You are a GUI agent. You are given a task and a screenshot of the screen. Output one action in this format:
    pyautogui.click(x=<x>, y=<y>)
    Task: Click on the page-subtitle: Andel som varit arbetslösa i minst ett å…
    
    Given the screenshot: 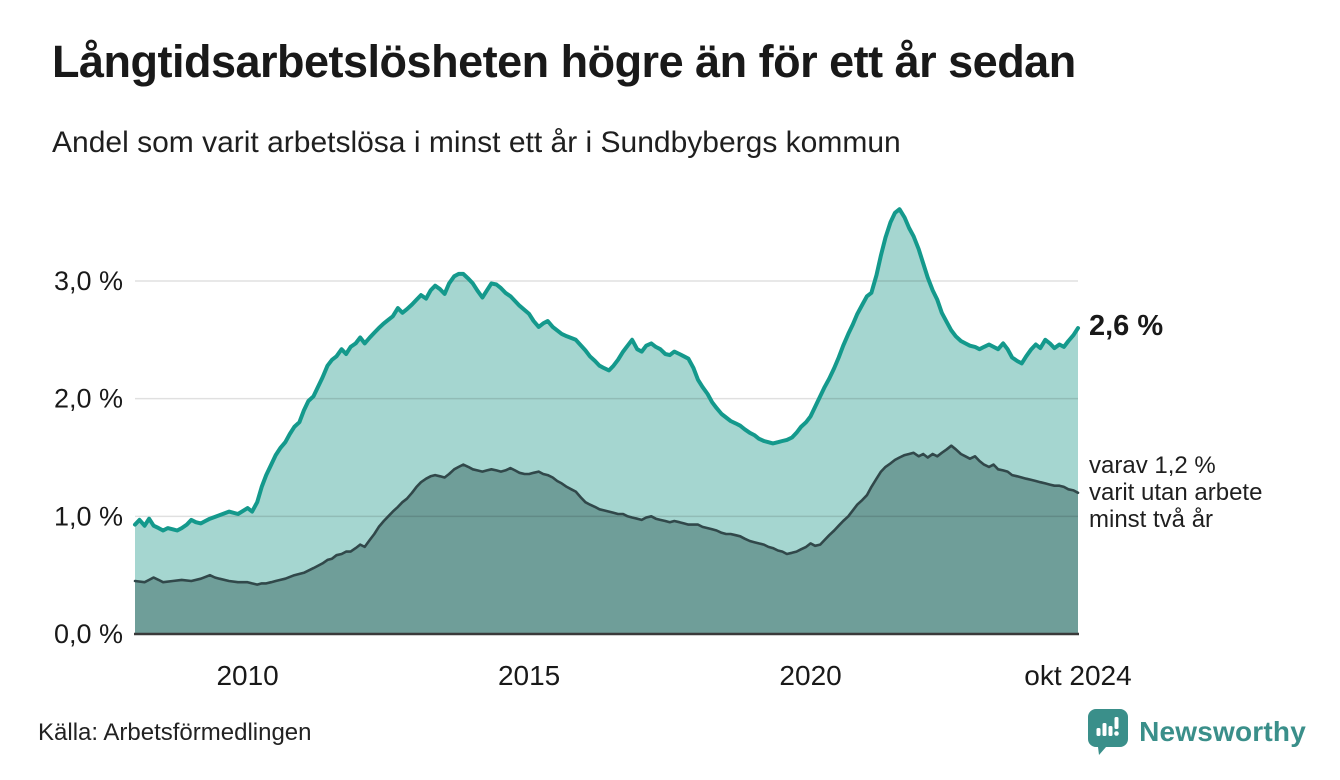 What is the action you would take?
    pyautogui.click(x=476, y=142)
    